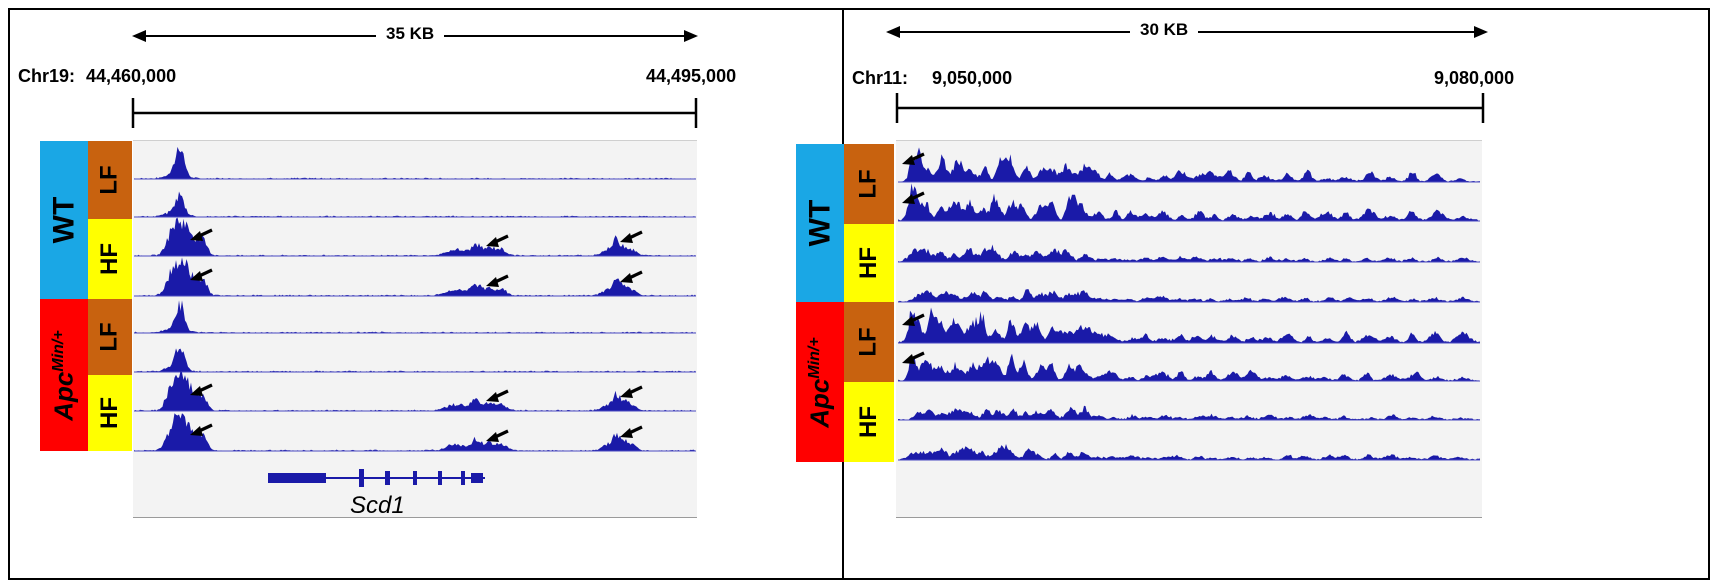  I want to click on left-scale-label: 35 KB, so click(410, 34).